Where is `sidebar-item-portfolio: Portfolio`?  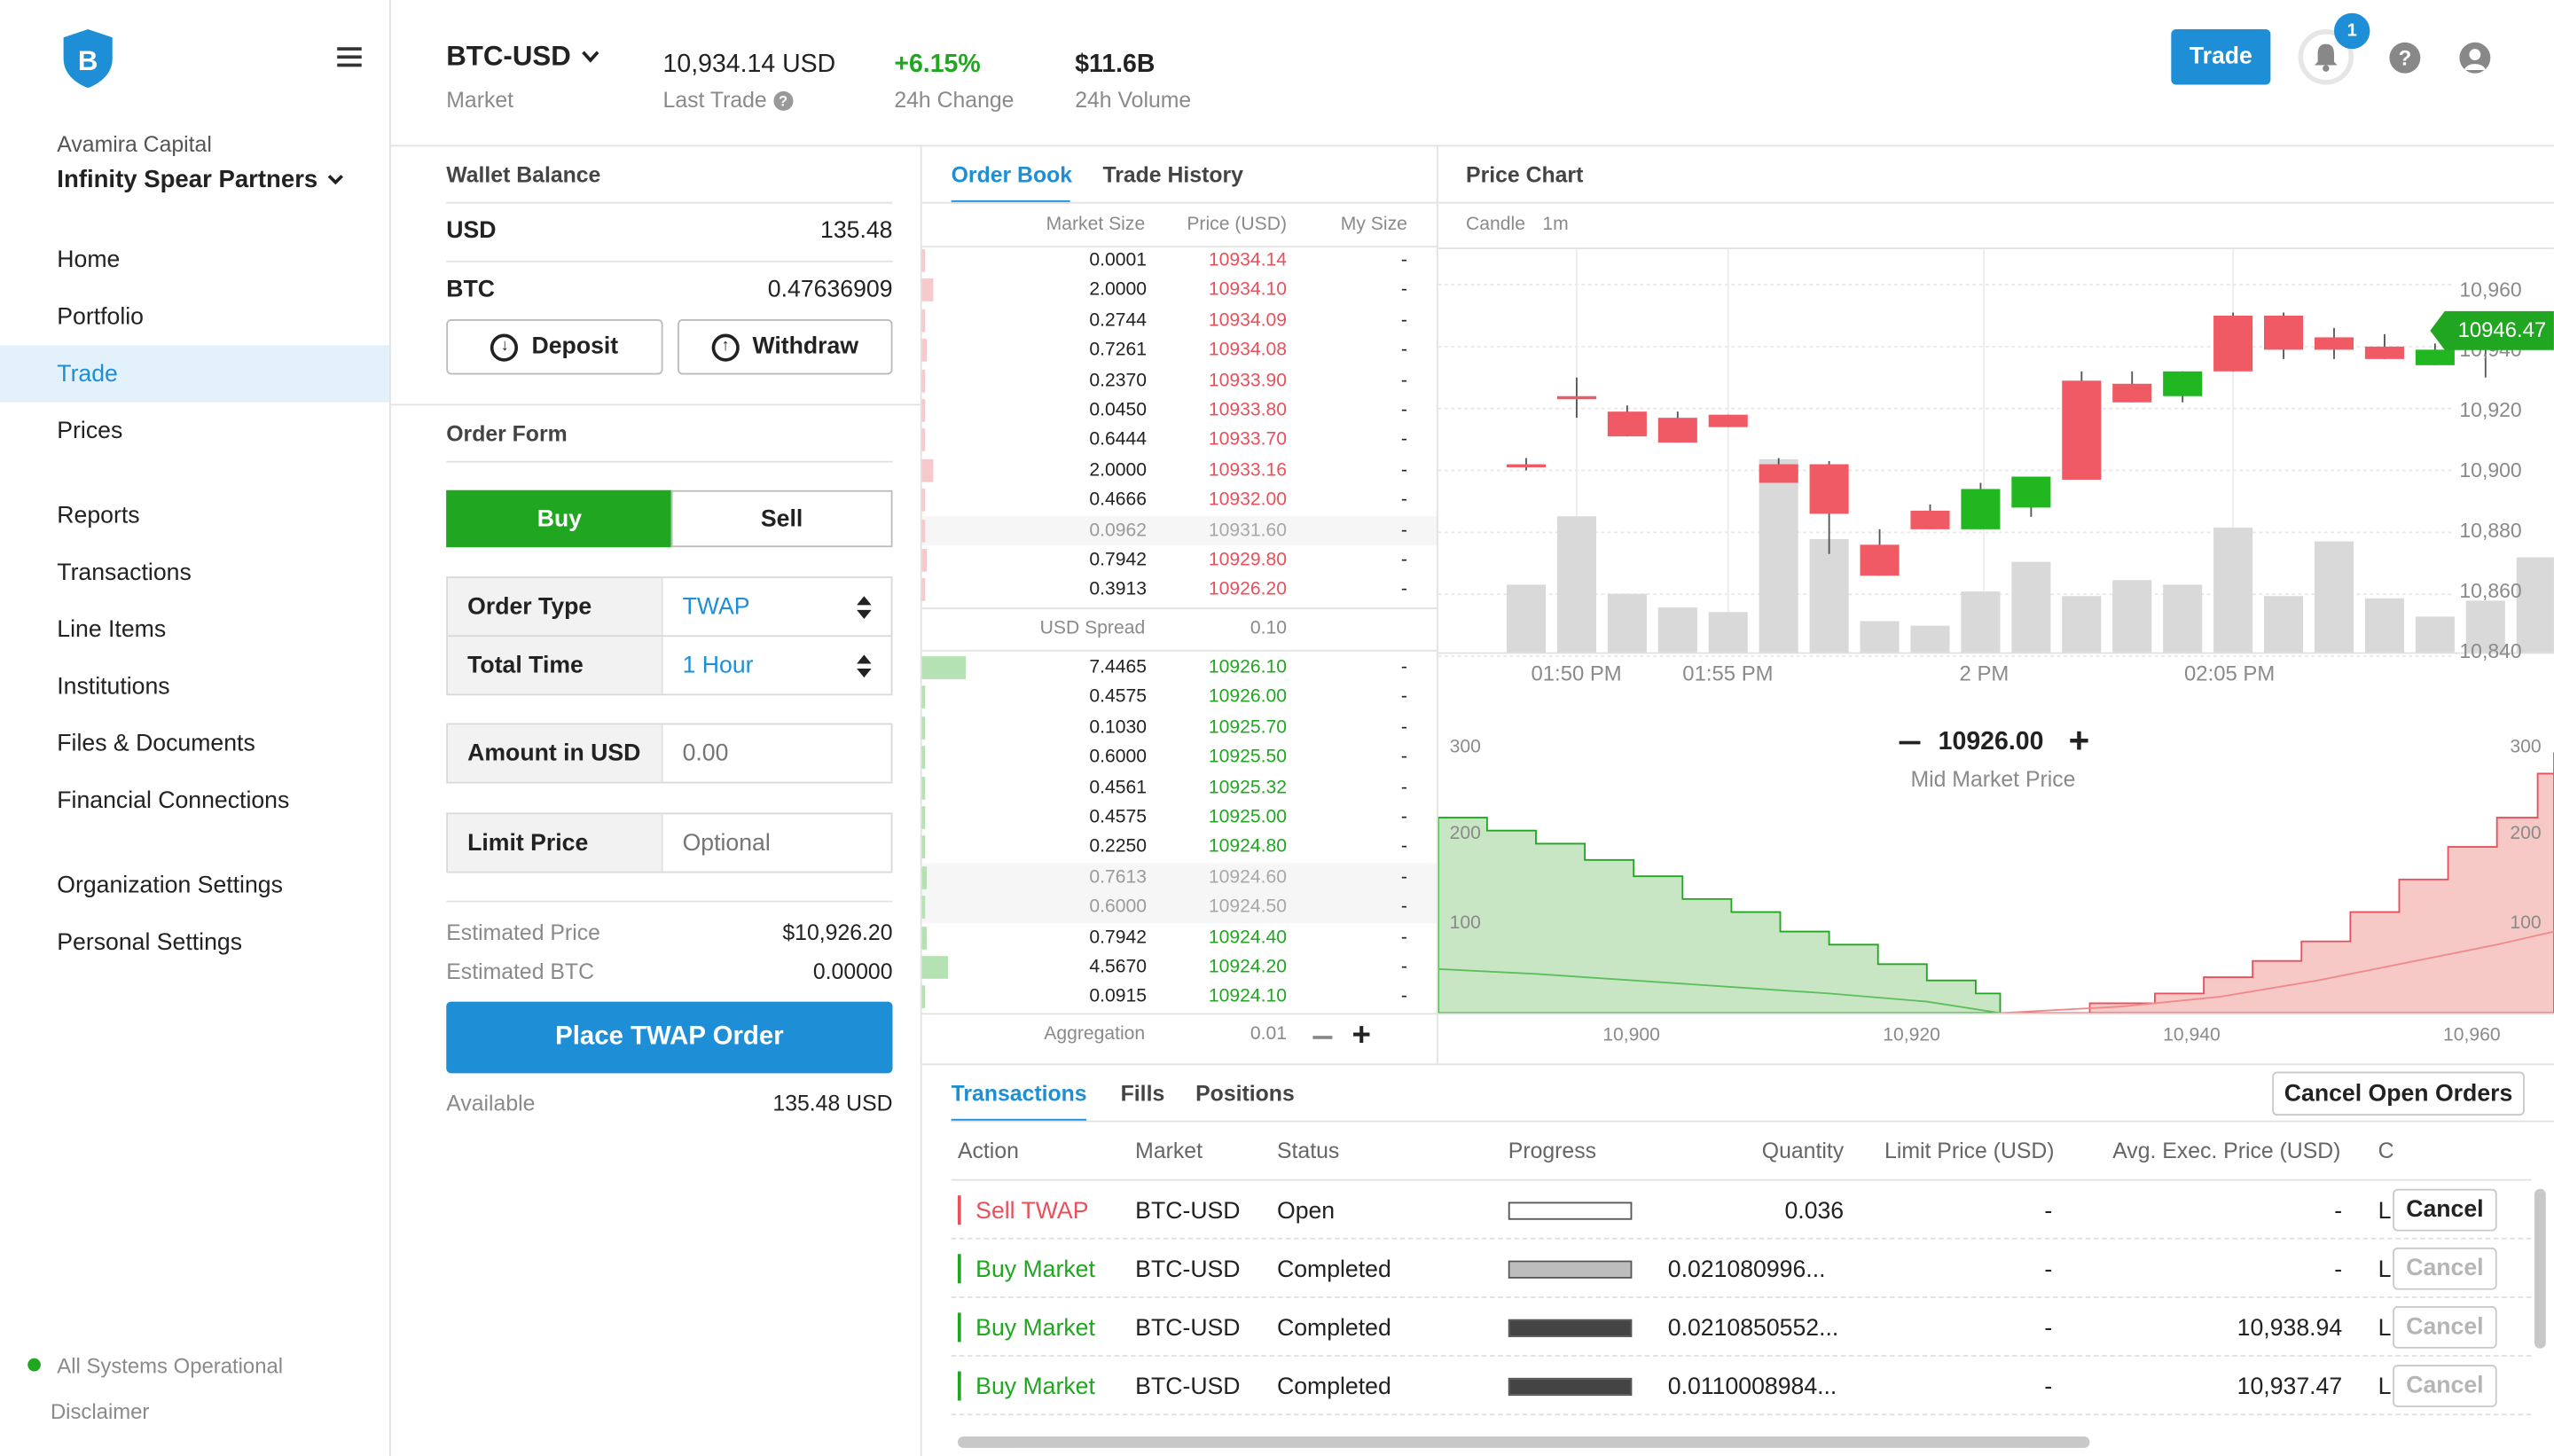 sidebar-item-portfolio: Portfolio is located at coordinates (101, 317).